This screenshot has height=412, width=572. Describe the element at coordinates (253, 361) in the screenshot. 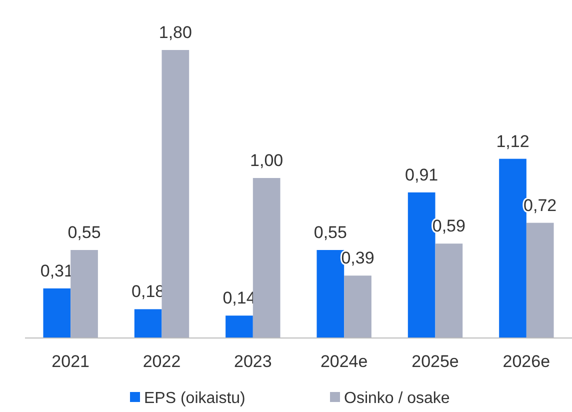

I see `x-tick-label: 2023` at that location.